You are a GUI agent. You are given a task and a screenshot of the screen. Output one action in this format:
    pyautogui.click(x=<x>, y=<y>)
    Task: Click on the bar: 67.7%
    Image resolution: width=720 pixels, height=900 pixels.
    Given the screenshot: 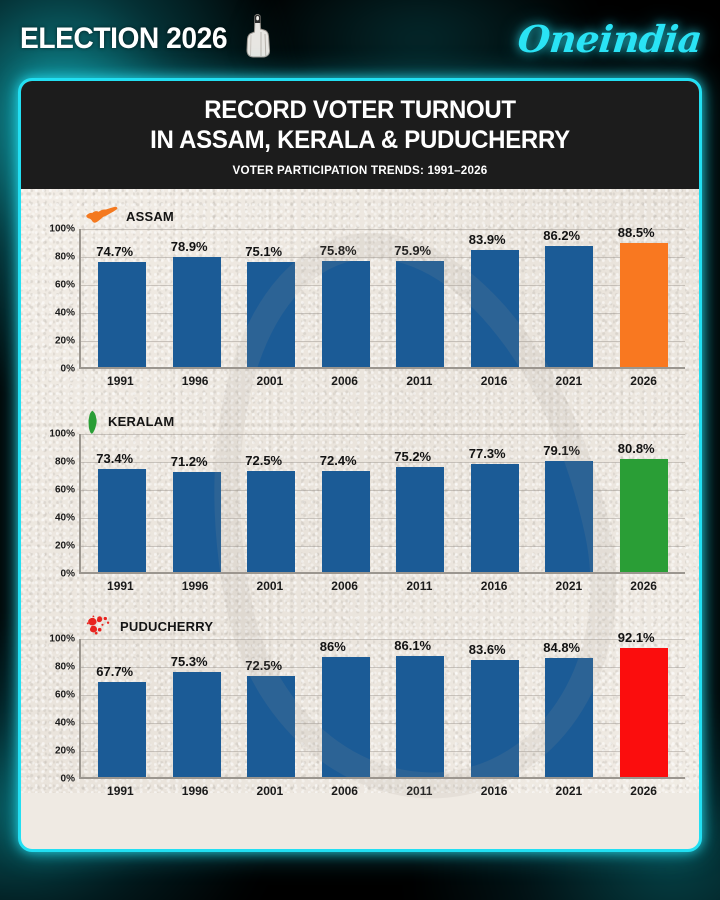 What is the action you would take?
    pyautogui.click(x=121, y=720)
    